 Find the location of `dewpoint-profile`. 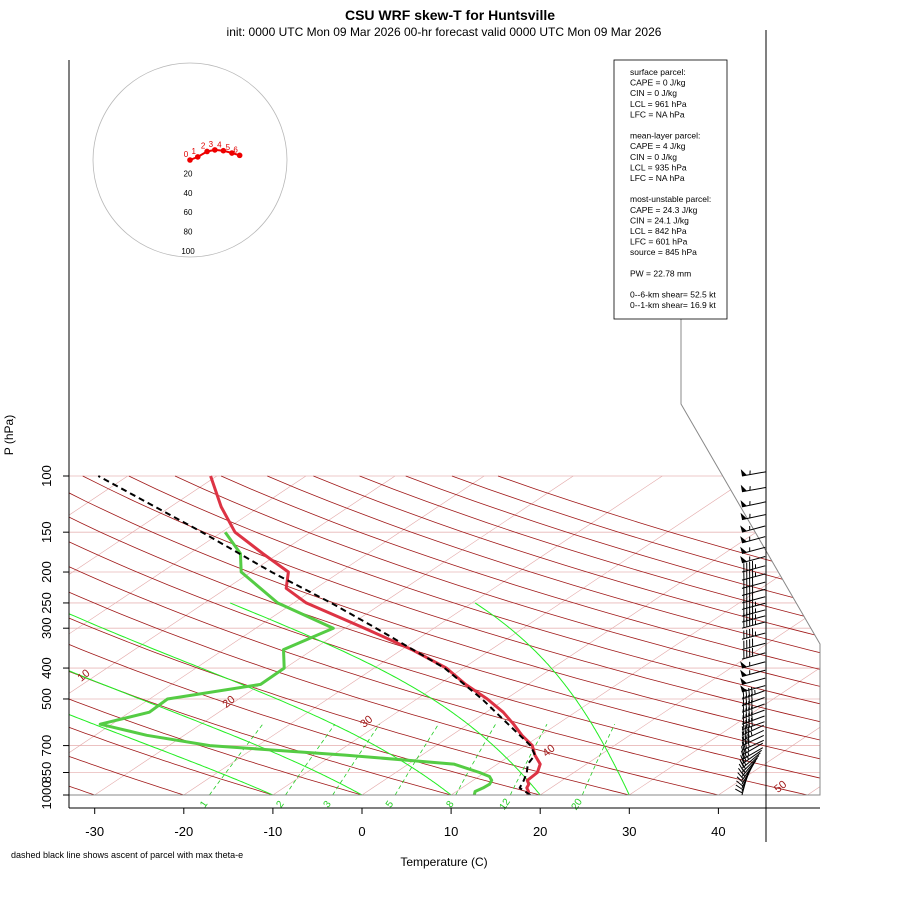

dewpoint-profile is located at coordinates (296, 663).